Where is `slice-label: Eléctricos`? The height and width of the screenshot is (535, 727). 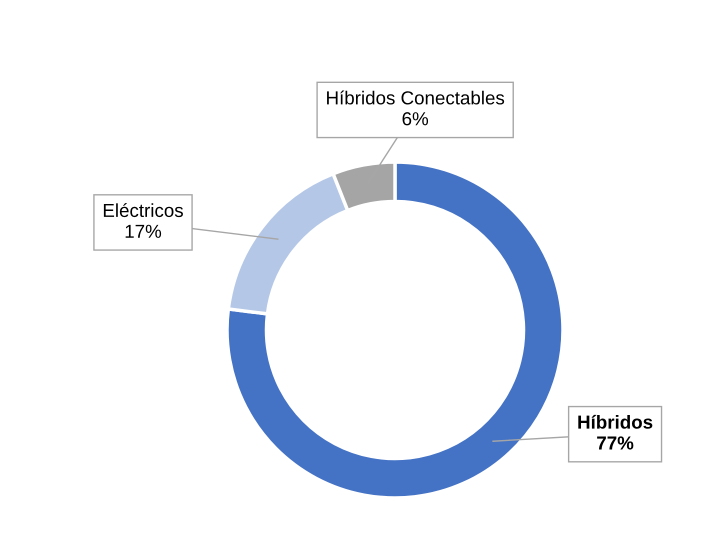 slice-label: Eléctricos is located at coordinates (143, 210).